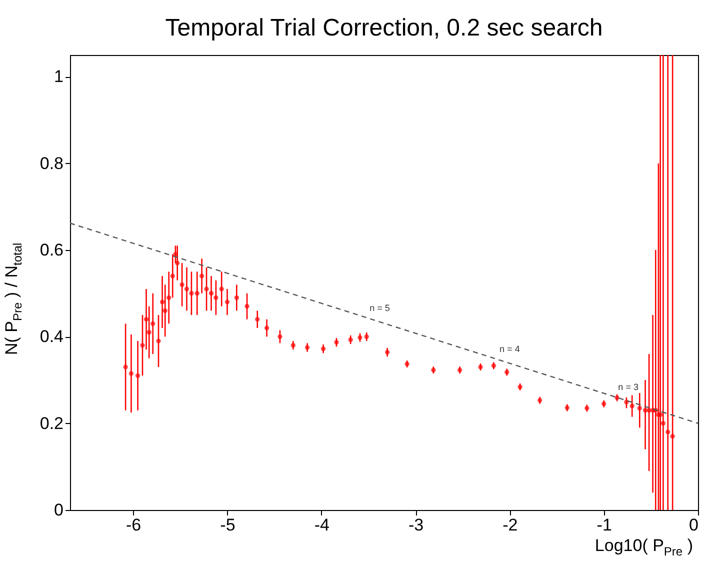 The height and width of the screenshot is (569, 705). Describe the element at coordinates (416, 525) in the screenshot. I see `x-tick-label: -3` at that location.